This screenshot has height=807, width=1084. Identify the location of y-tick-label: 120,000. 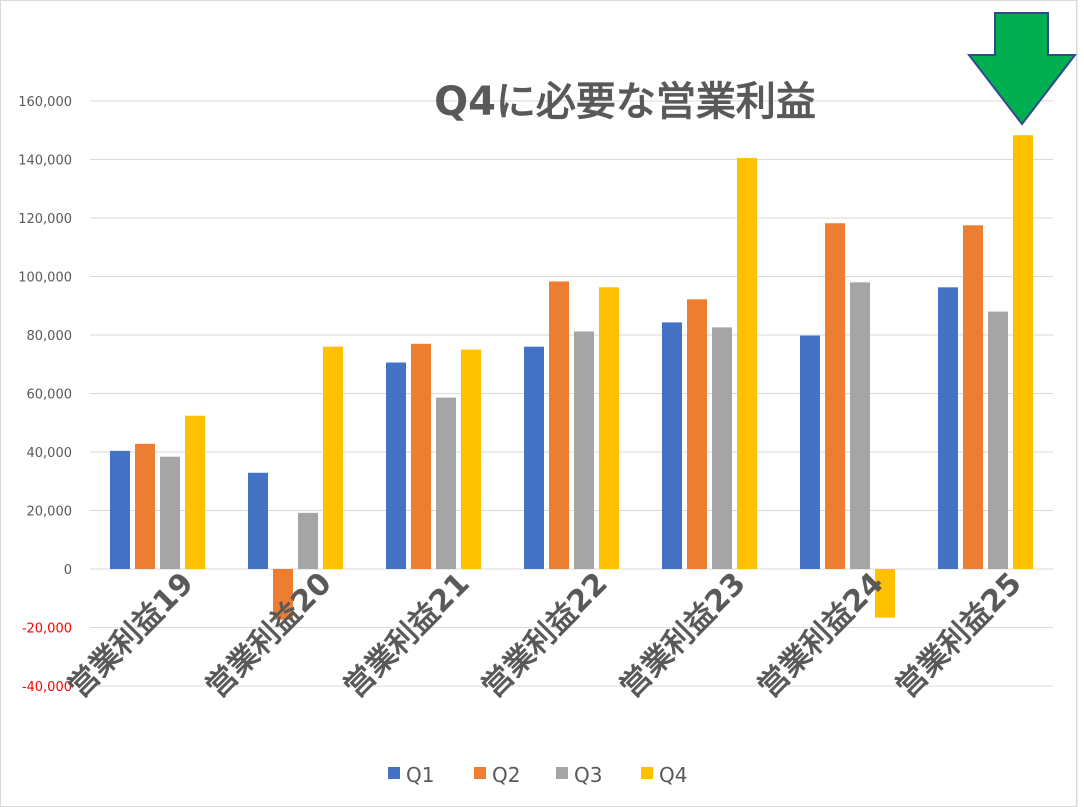
(45, 219).